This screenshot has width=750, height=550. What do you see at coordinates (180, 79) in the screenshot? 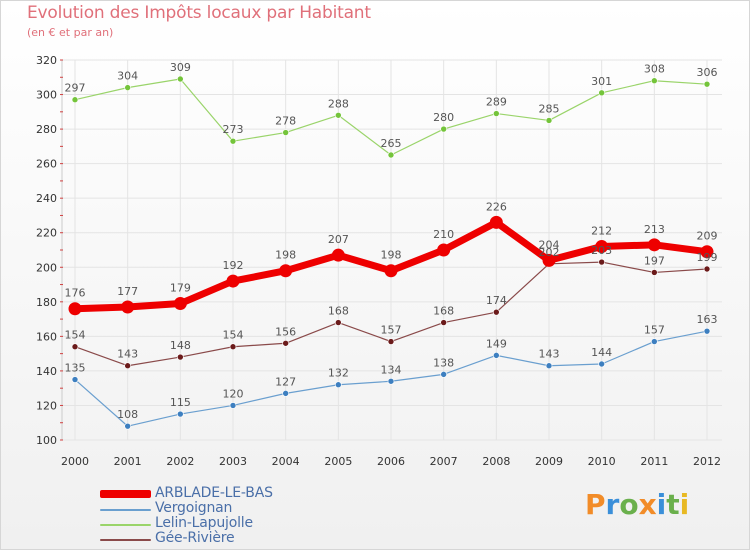
I see `point-lelin-lapujolle-2002` at bounding box center [180, 79].